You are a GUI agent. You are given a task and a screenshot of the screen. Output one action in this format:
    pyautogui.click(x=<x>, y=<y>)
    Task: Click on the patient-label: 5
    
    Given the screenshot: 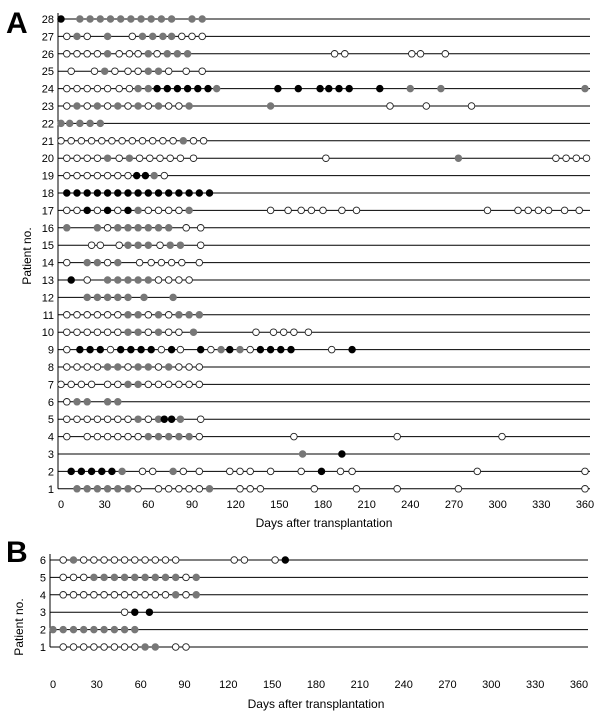 What is the action you would take?
    pyautogui.click(x=43, y=578)
    